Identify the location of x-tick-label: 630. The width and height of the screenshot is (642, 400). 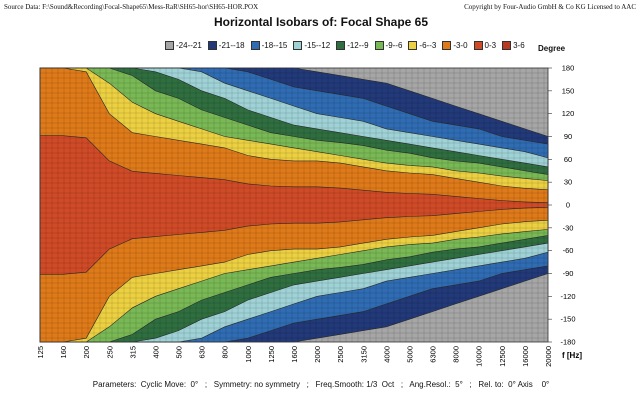
(202, 352).